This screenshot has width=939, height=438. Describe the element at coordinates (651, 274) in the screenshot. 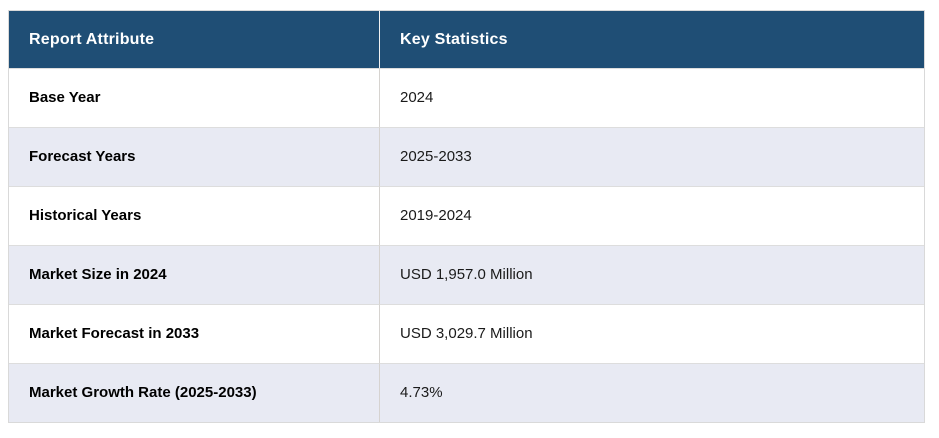

I see `value-cell: USD 1,957.0 Million` at that location.